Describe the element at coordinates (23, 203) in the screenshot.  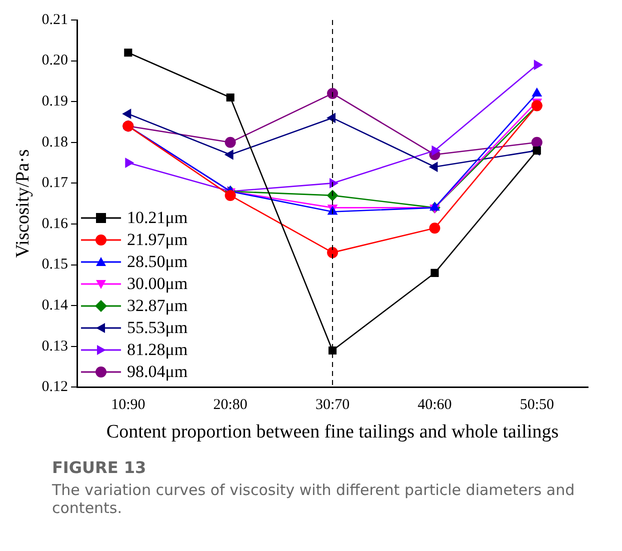
I see `y-axis-title: Viscosity/Pa·s` at that location.